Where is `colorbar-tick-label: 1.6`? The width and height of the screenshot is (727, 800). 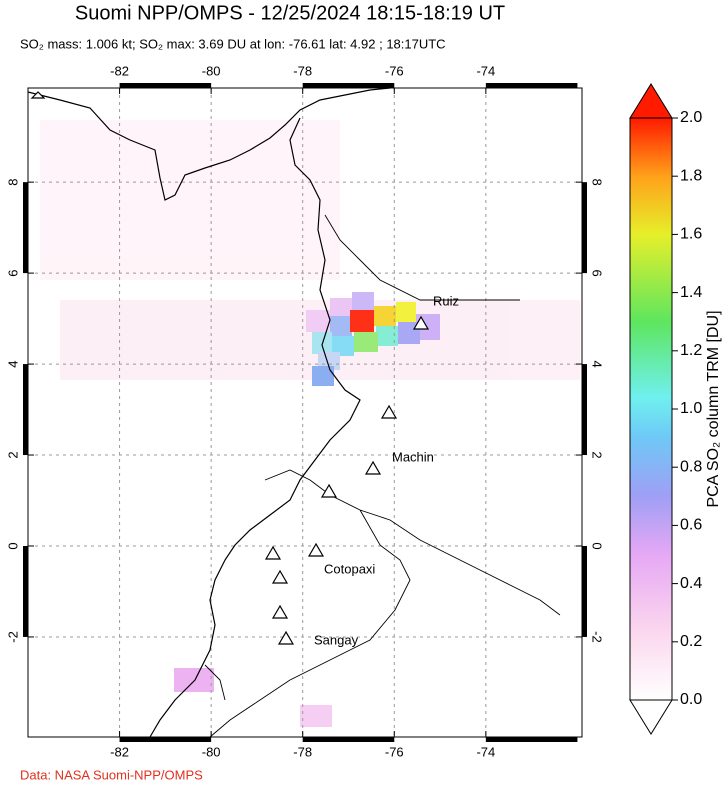 colorbar-tick-label: 1.6 is located at coordinates (691, 234).